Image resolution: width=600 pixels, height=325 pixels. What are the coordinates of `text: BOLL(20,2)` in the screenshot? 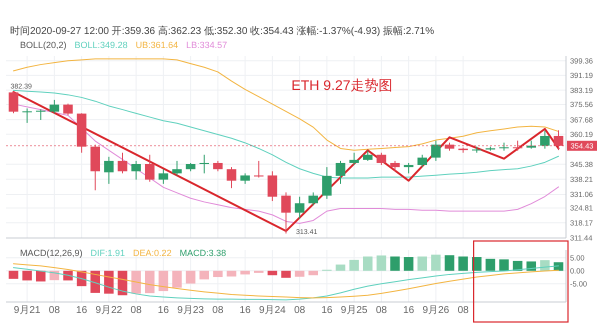 It's located at (43, 45).